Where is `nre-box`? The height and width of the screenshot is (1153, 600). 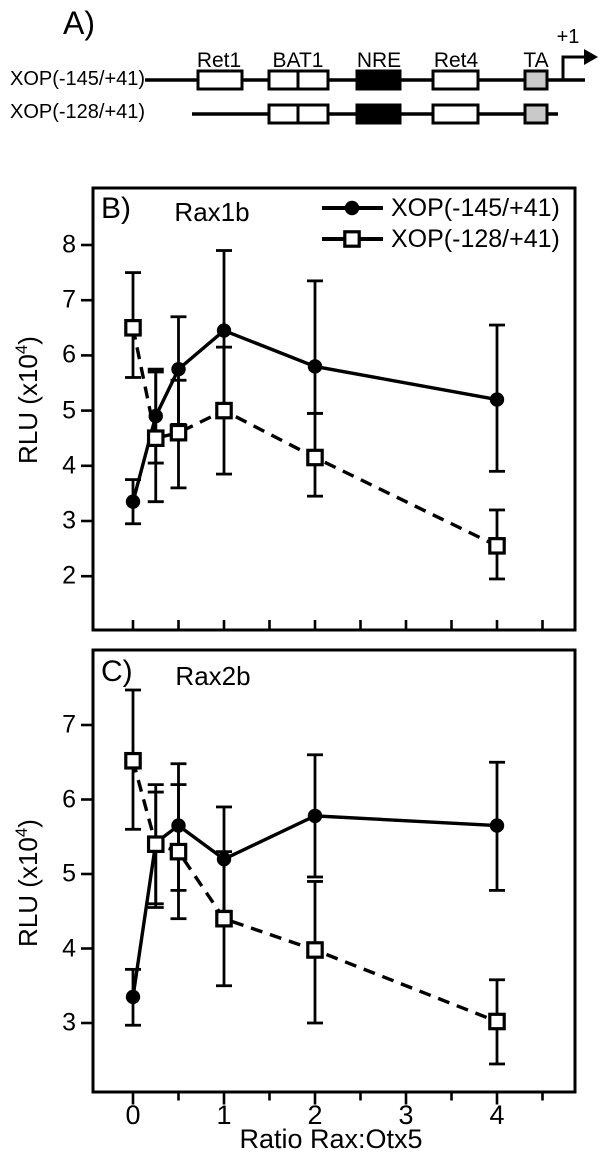 nre-box is located at coordinates (378, 80).